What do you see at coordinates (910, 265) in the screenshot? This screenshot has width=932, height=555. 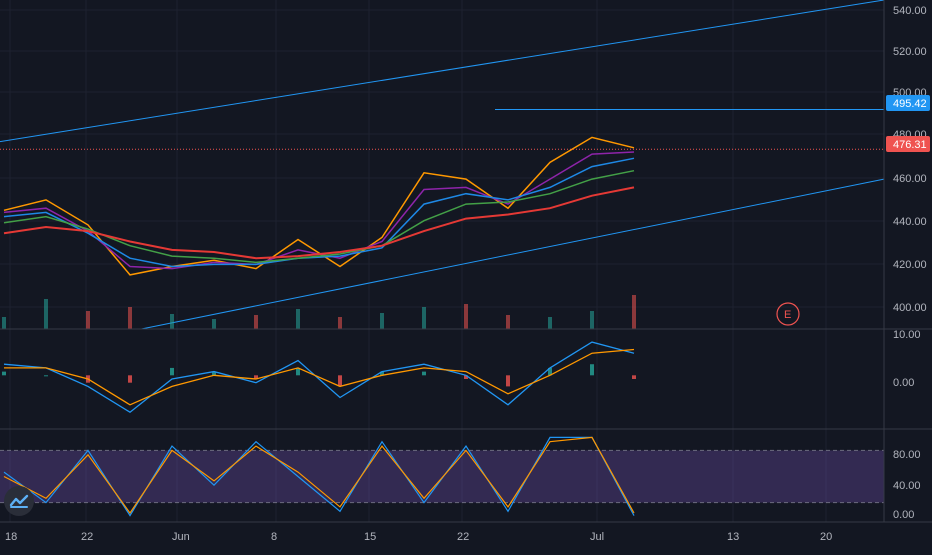 I see `price-tick: 420.00` at bounding box center [910, 265].